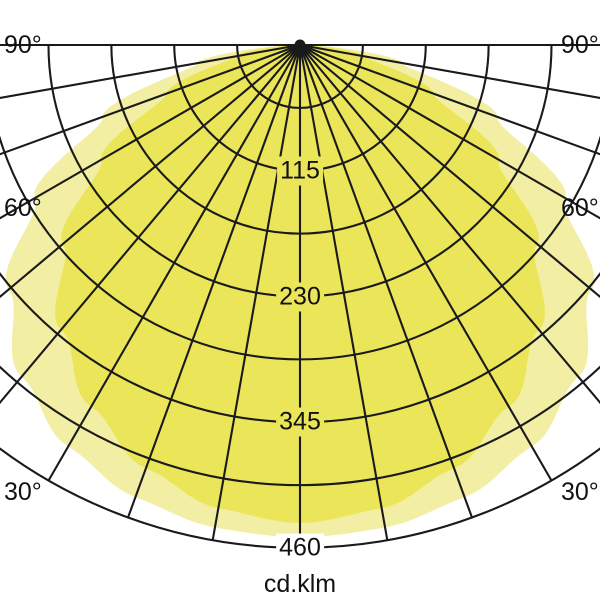 This screenshot has height=600, width=600. What do you see at coordinates (23, 208) in the screenshot?
I see `angle-label-left-60: 60°` at bounding box center [23, 208].